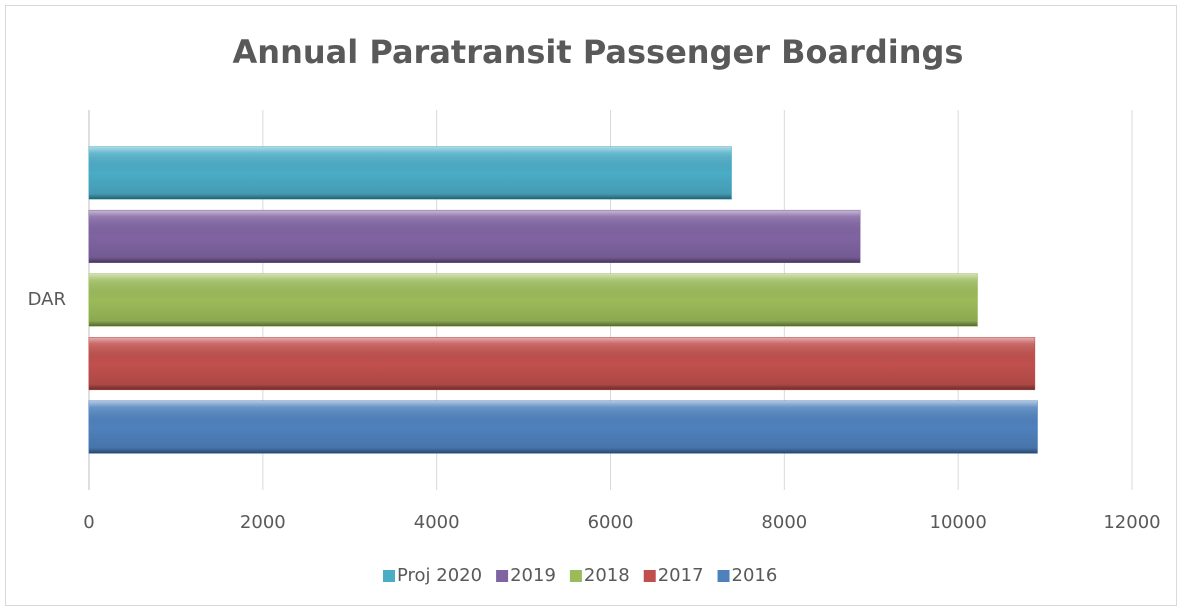 This screenshot has height=611, width=1182. I want to click on legend-label: 2016, so click(755, 575).